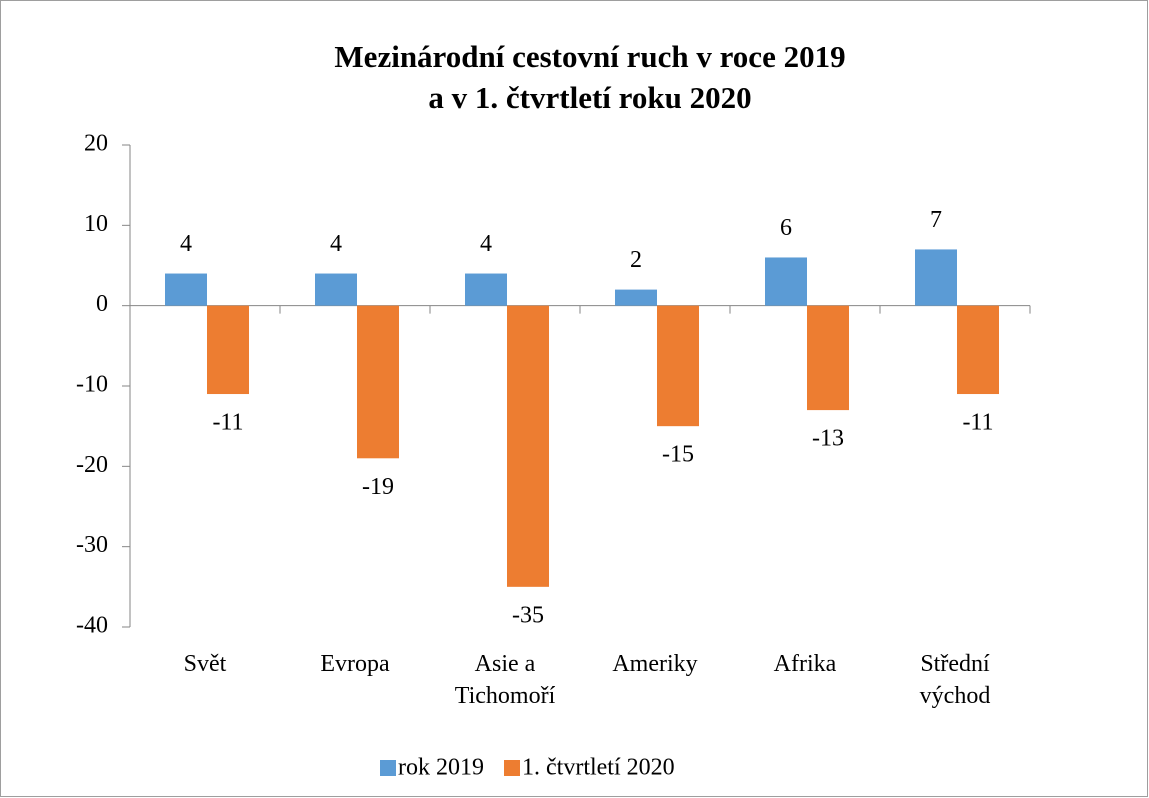 The image size is (1149, 798). Describe the element at coordinates (355, 664) in the screenshot. I see `x-tick-label: Evropa` at that location.